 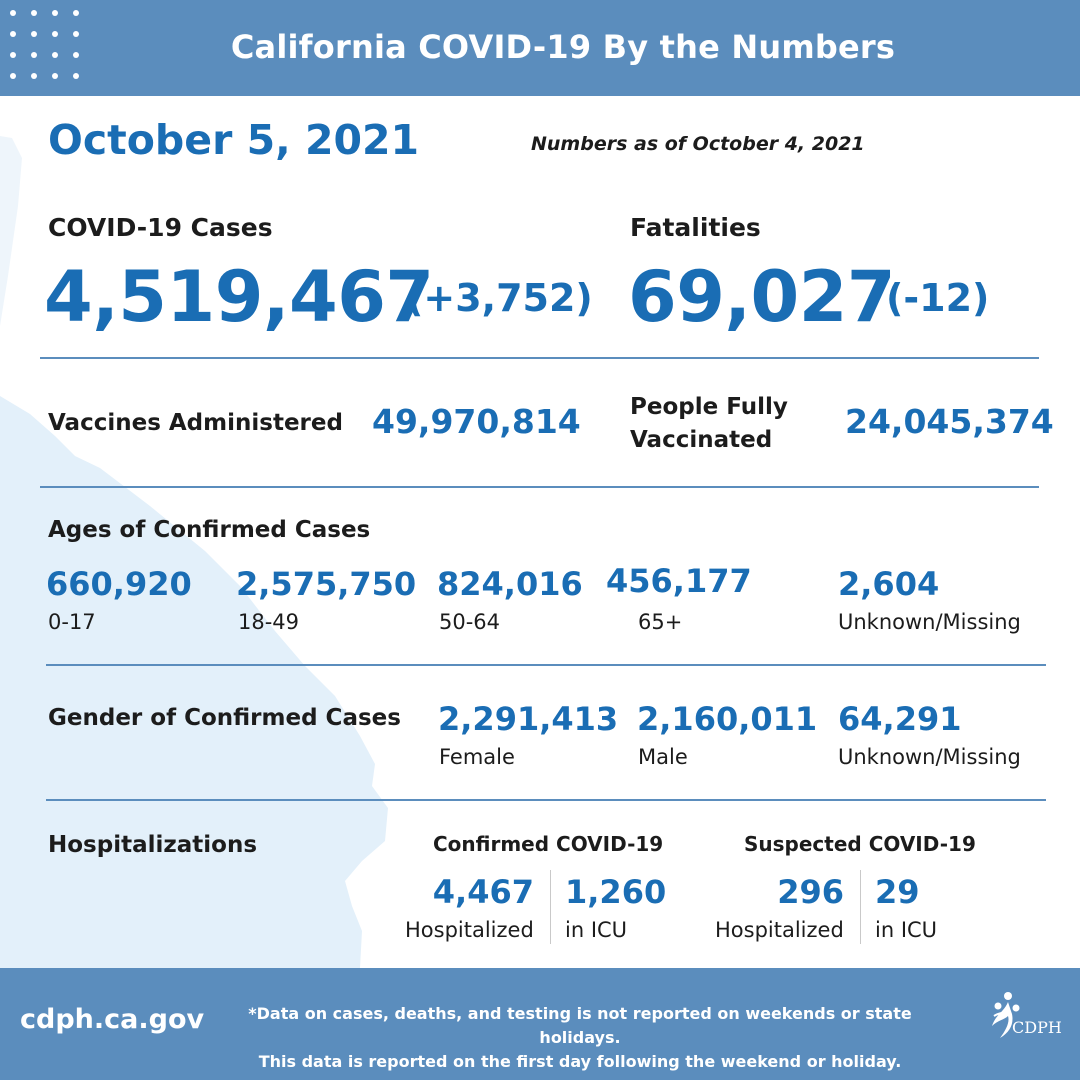 I want to click on fully-vaccinated-label-1: People Fully, so click(x=709, y=407).